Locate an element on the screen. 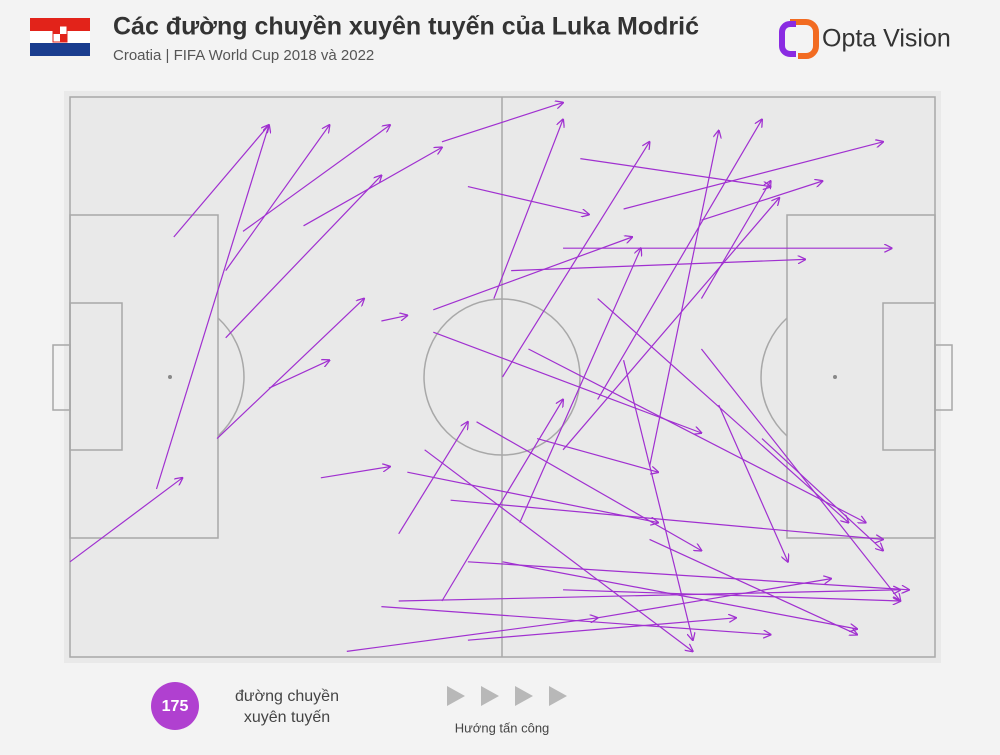  brand-logo is located at coordinates (799, 39).